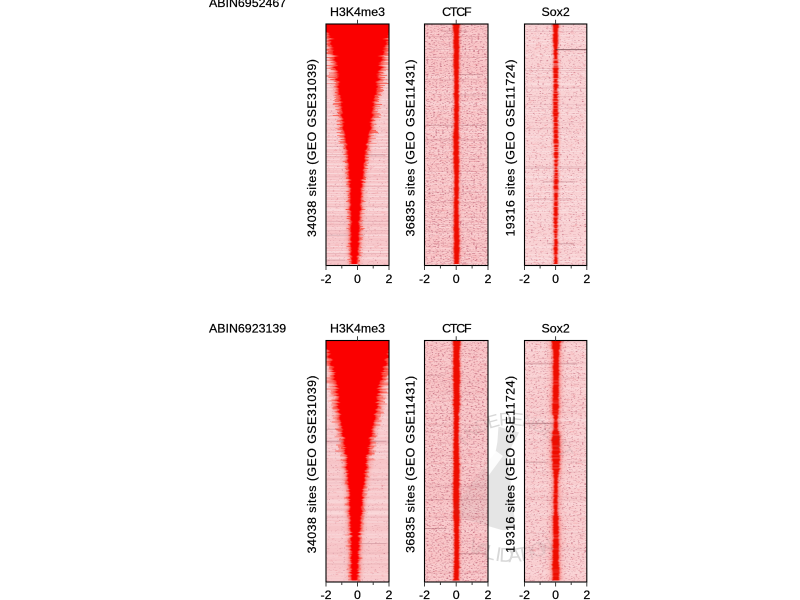 The width and height of the screenshot is (800, 600). What do you see at coordinates (506, 556) in the screenshot?
I see `svg-text: D` at bounding box center [506, 556].